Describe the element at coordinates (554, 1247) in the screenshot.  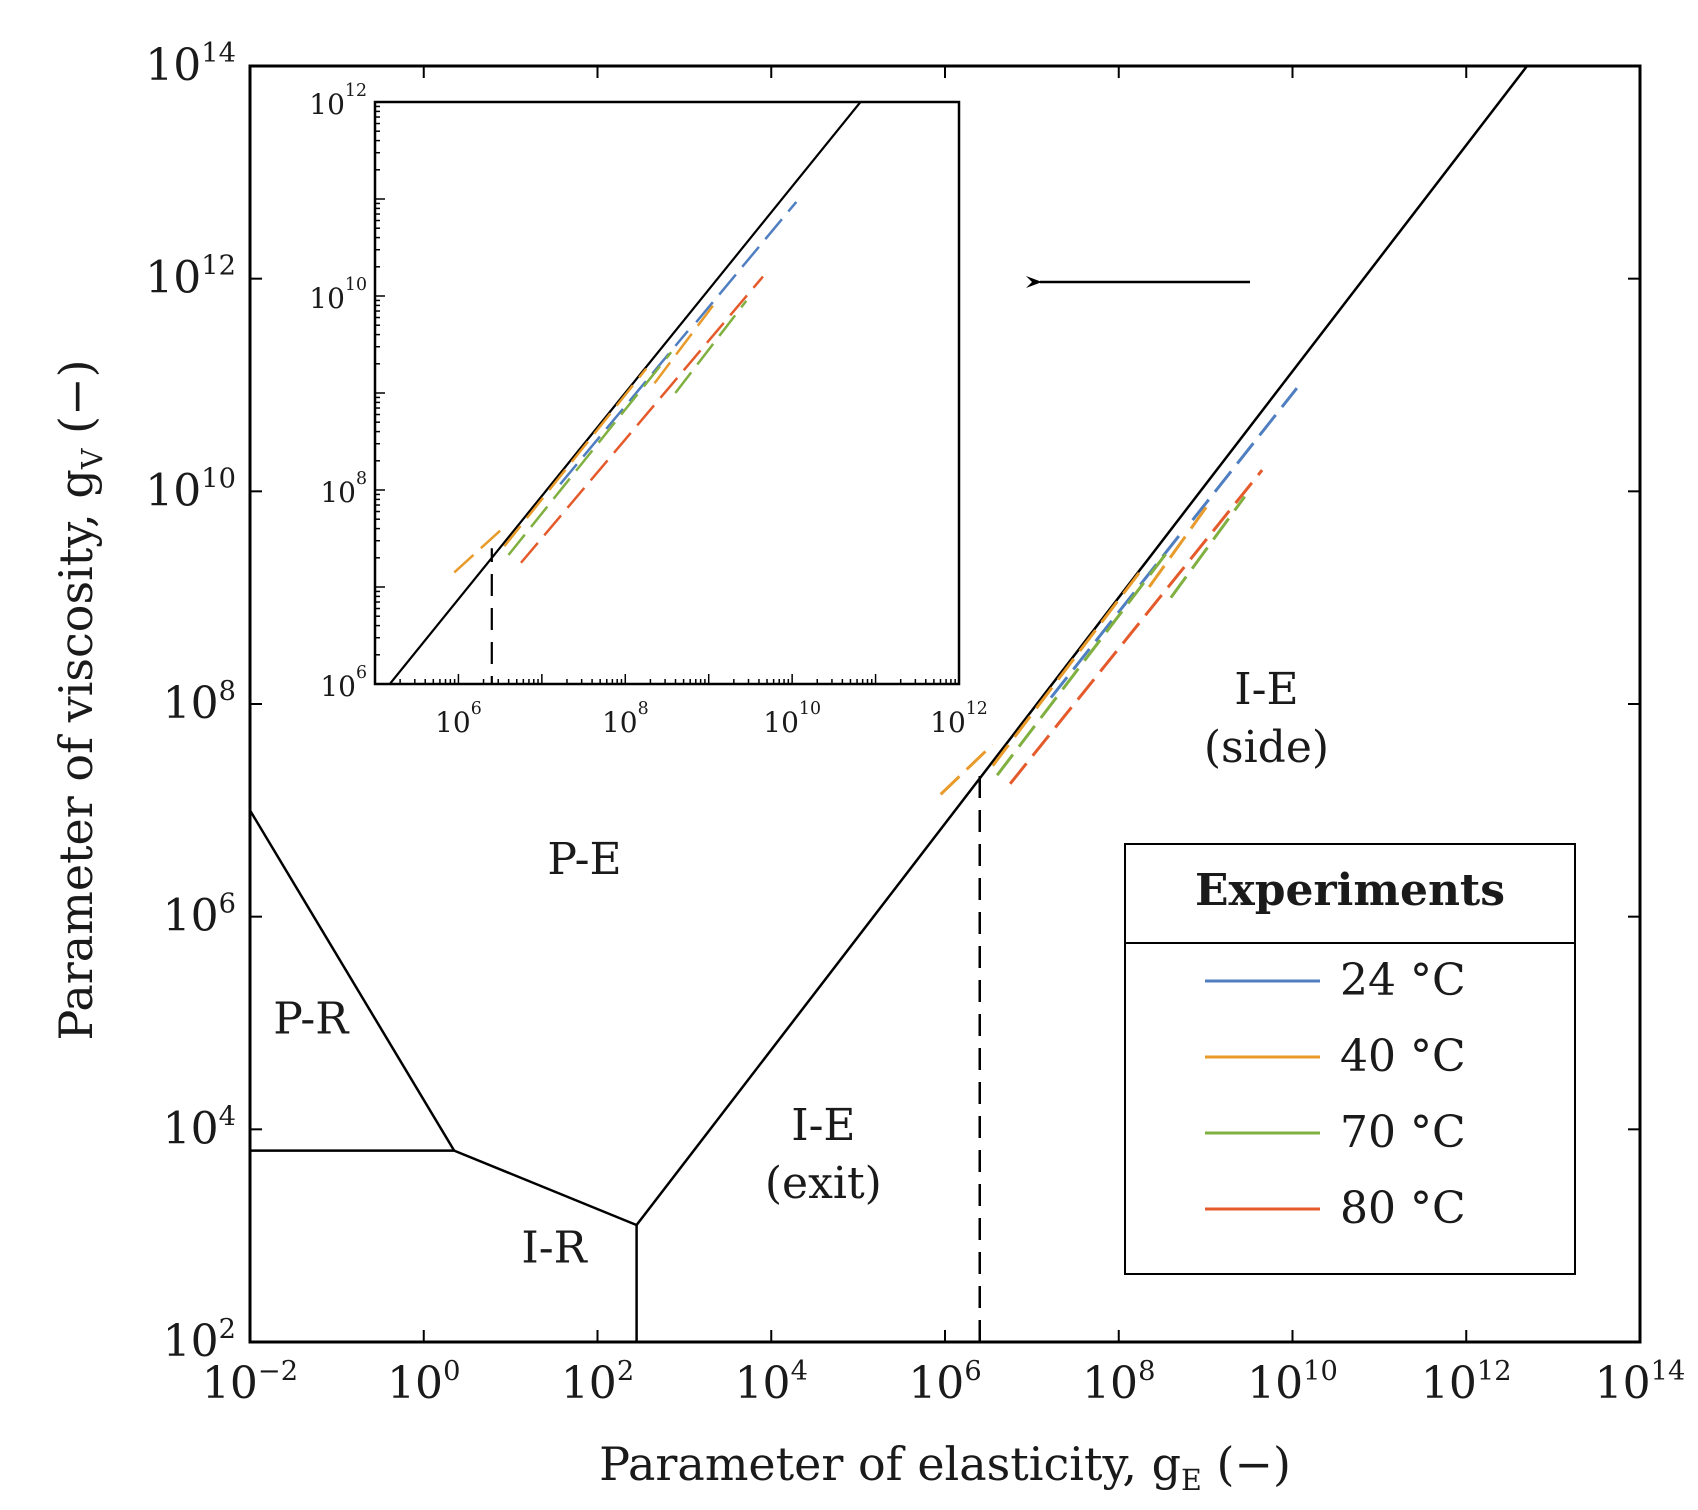
I see `region-label: I-R` at that location.